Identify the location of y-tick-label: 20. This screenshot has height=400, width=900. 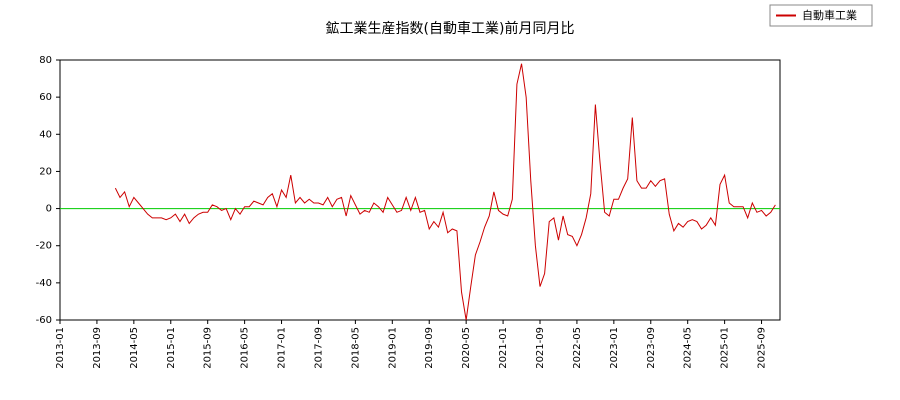
(45, 171).